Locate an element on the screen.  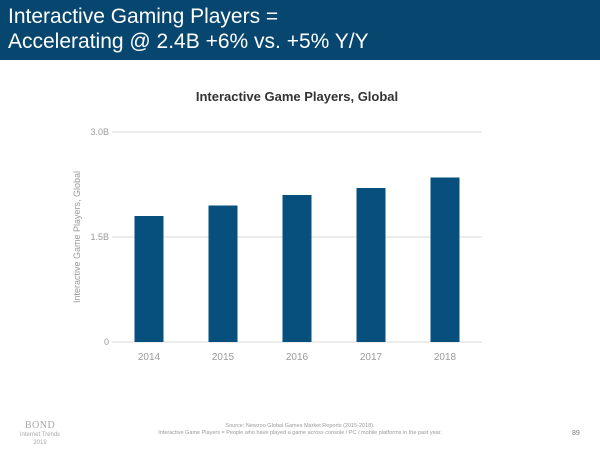
x-tick-label: 2015 is located at coordinates (223, 357).